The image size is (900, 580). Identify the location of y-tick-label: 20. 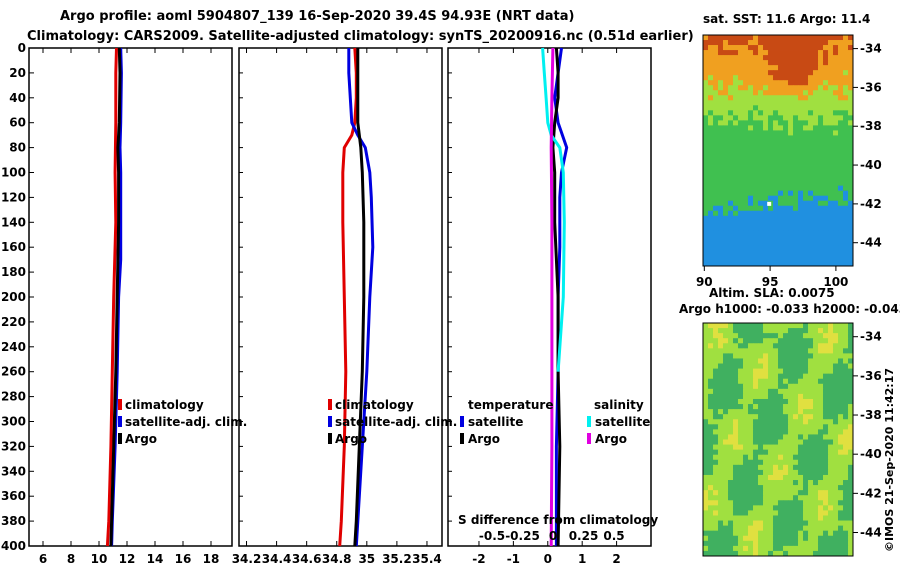
(17, 73).